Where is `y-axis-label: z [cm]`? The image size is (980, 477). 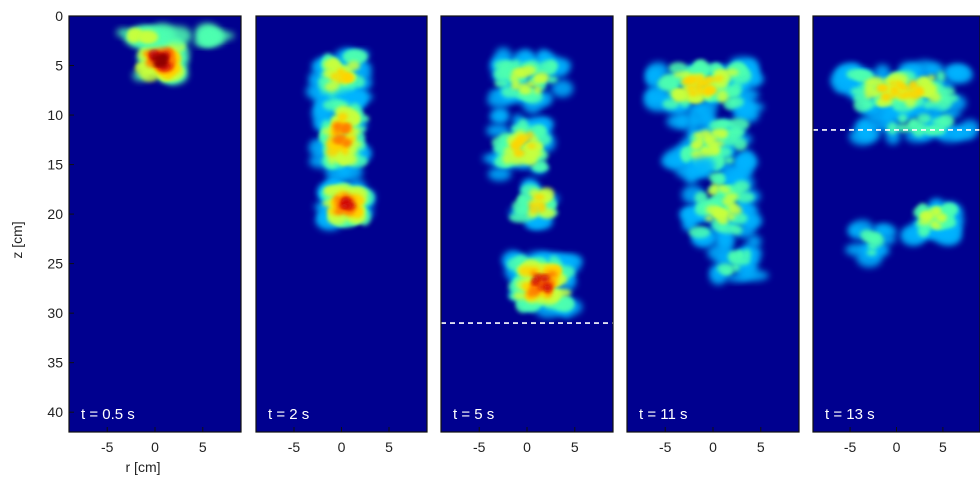
y-axis-label: z [cm] is located at coordinates (17, 239).